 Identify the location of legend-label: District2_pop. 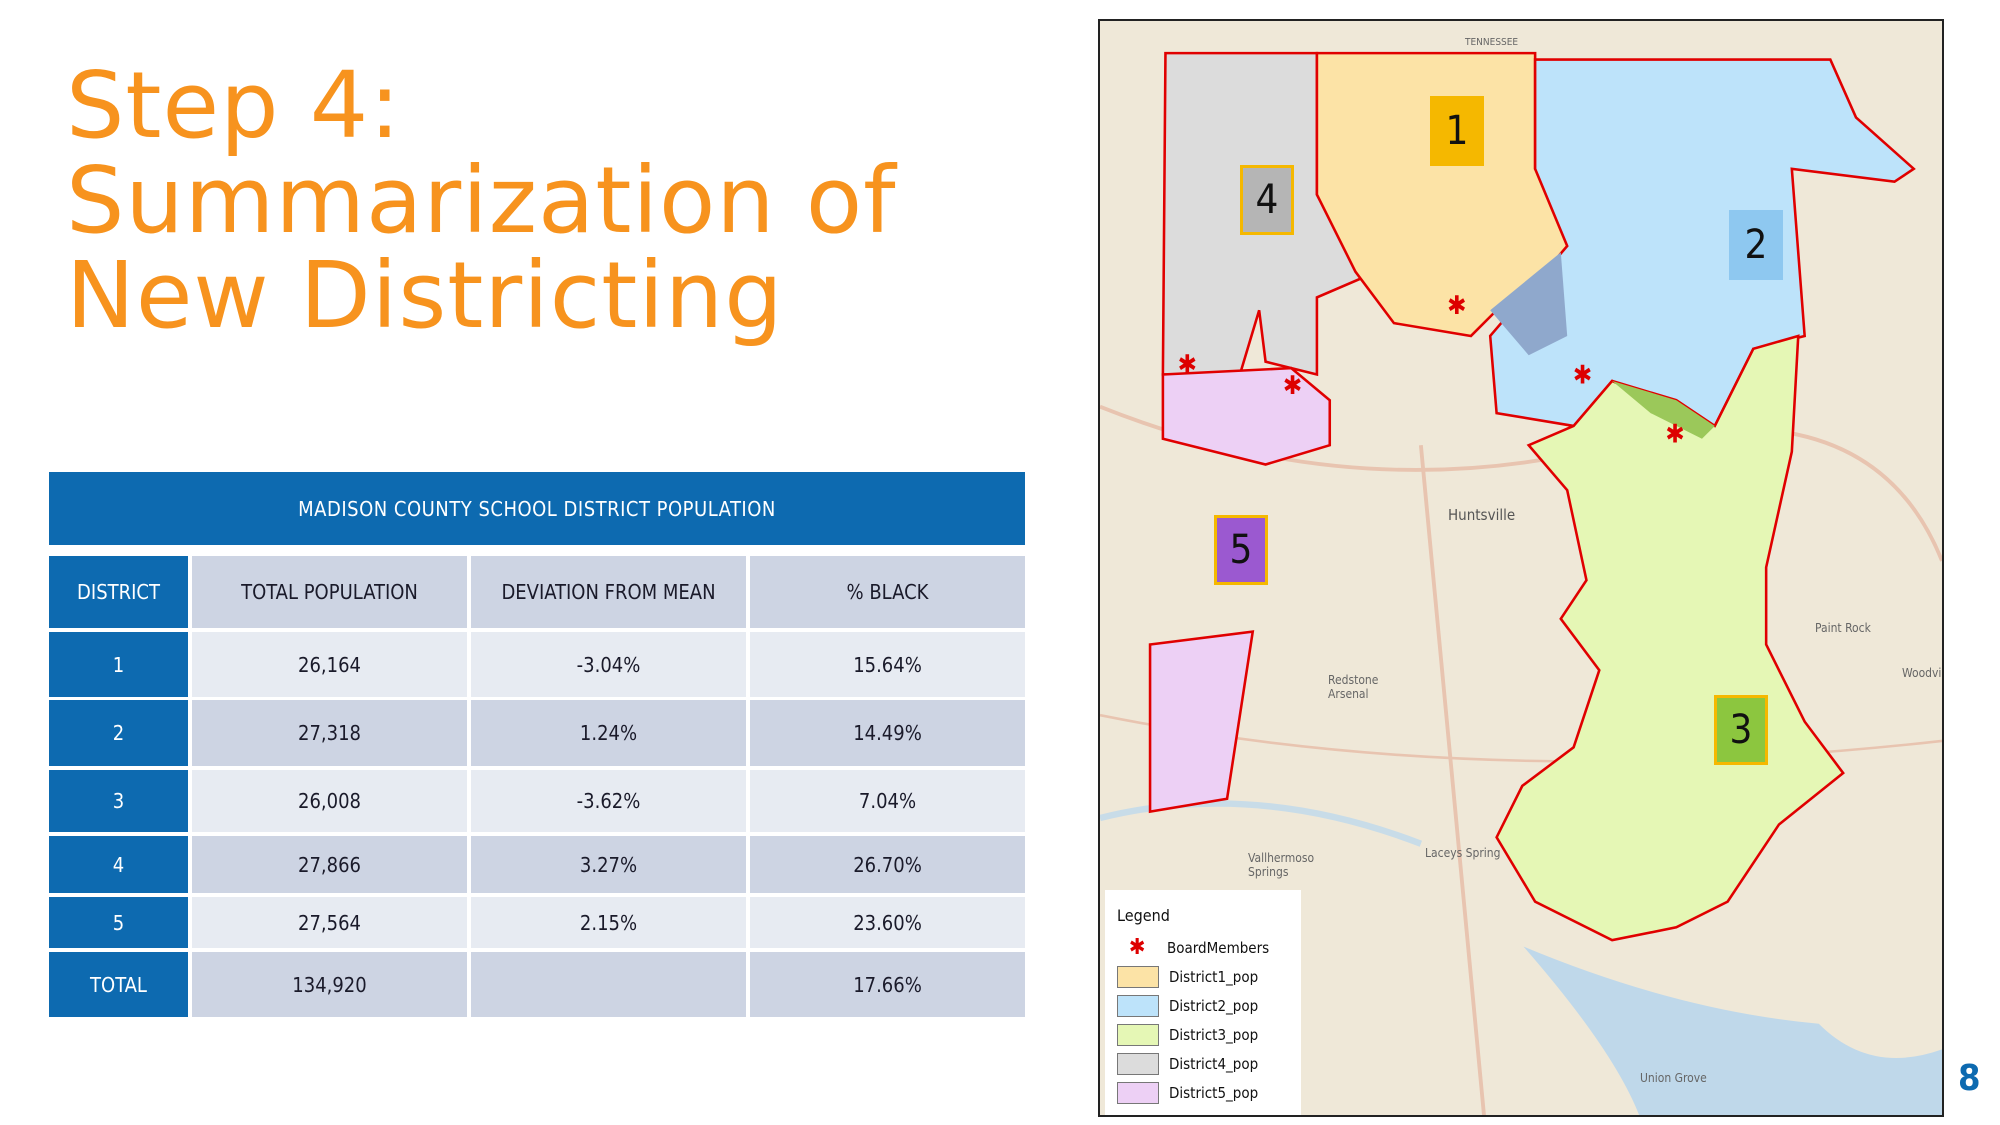
(1214, 1006).